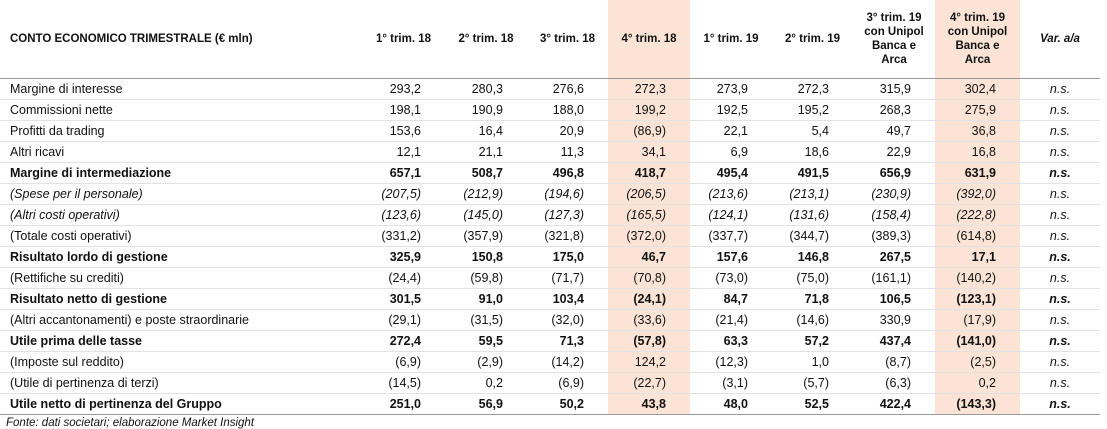 The height and width of the screenshot is (429, 1107). I want to click on cell: (123,1), so click(977, 299).